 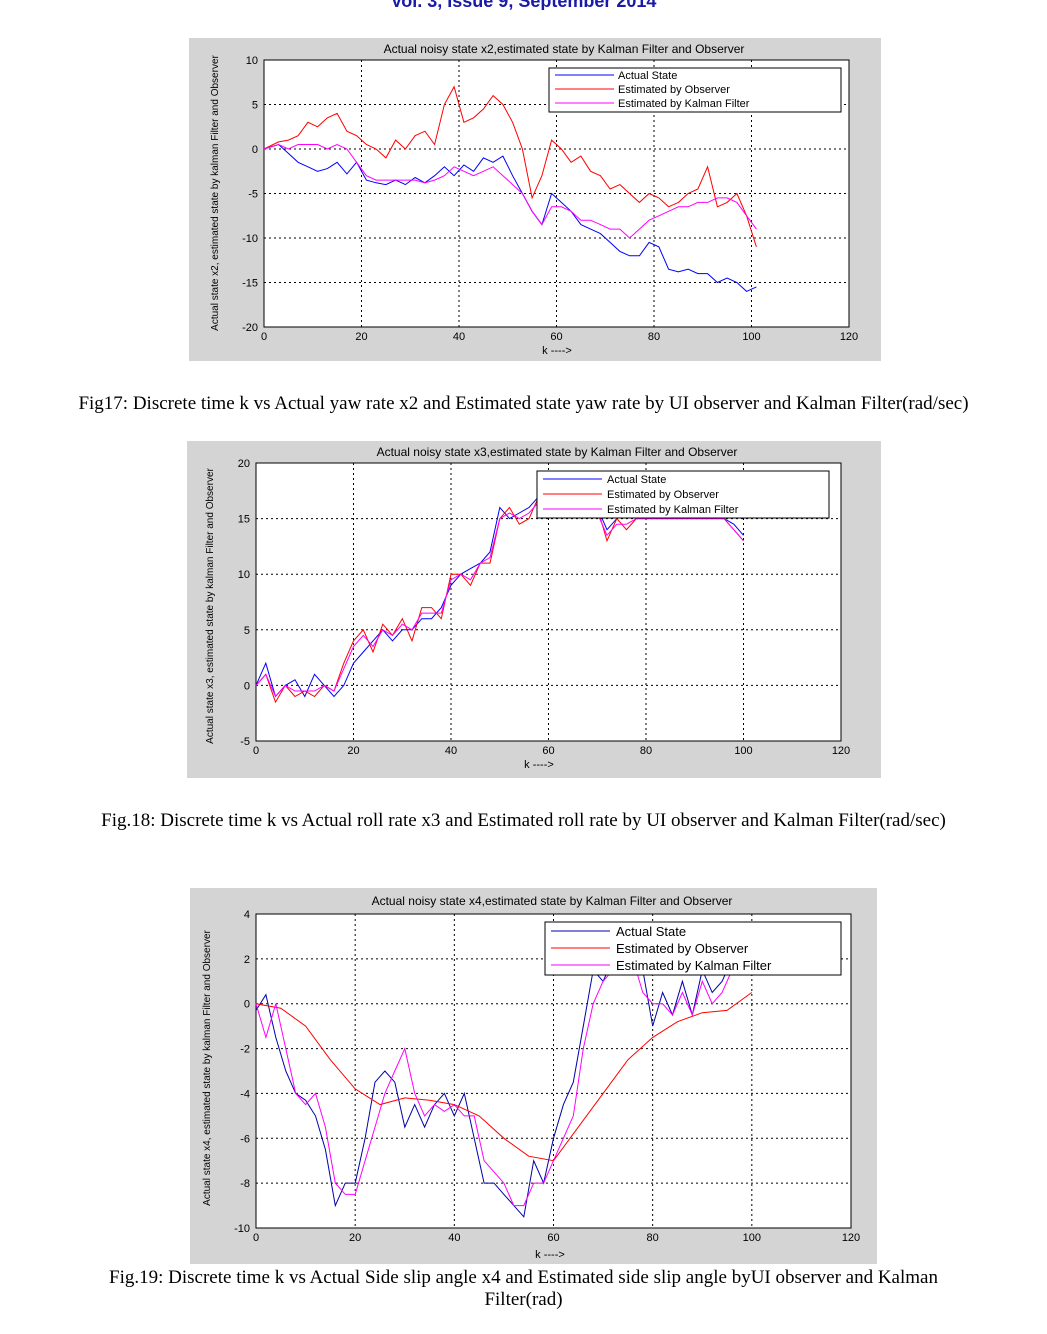 What do you see at coordinates (245, 1050) in the screenshot?
I see `figure-19-y-tick-label: -2` at bounding box center [245, 1050].